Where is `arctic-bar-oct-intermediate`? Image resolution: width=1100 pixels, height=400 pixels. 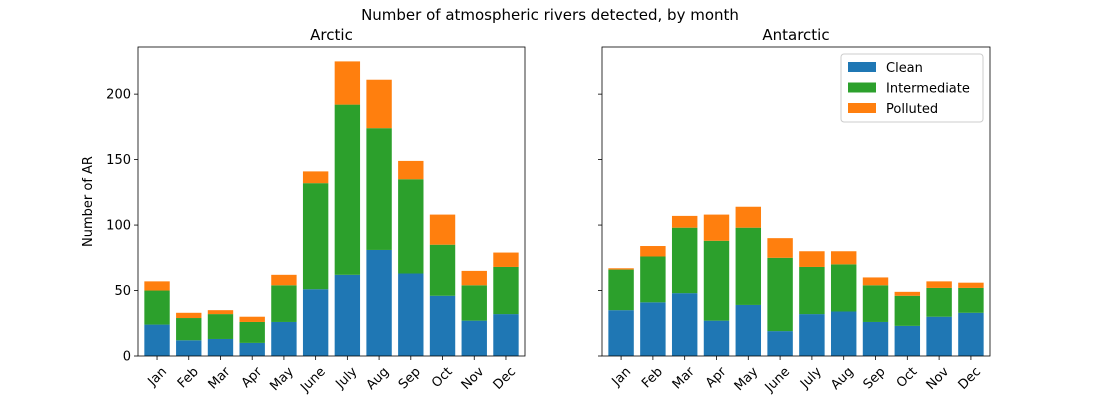
arctic-bar-oct-intermediate is located at coordinates (442, 270).